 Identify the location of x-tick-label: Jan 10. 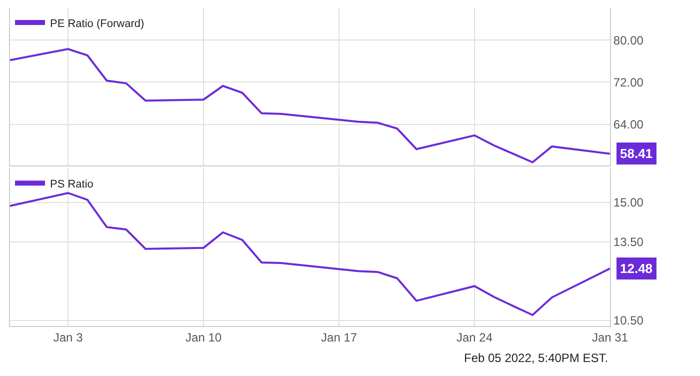
(204, 337).